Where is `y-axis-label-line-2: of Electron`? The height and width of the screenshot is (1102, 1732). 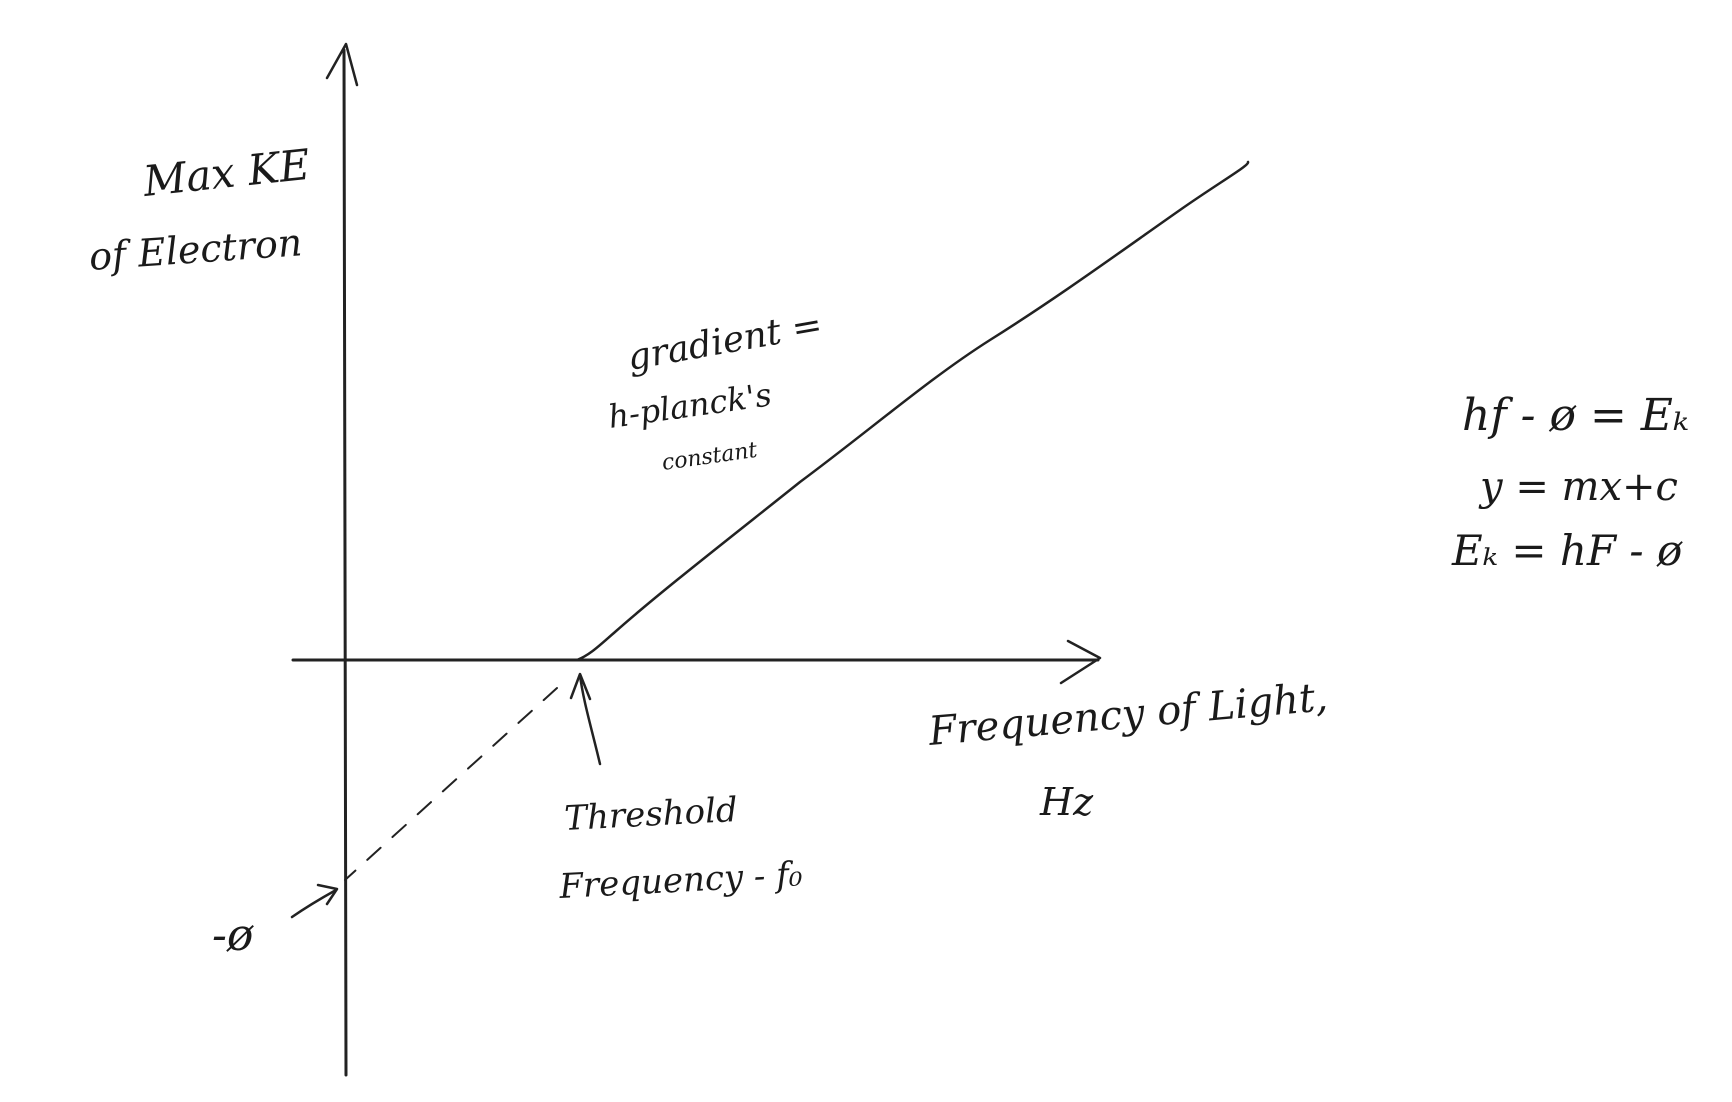 y-axis-label-line-2: of Electron is located at coordinates (196, 249).